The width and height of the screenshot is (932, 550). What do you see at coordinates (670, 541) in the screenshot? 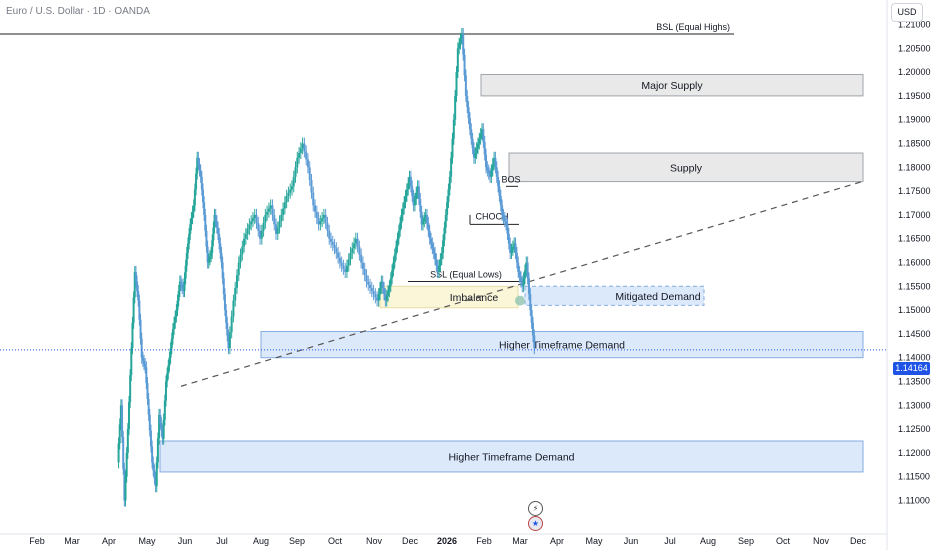
I see `x-tick-label: Jul` at bounding box center [670, 541].